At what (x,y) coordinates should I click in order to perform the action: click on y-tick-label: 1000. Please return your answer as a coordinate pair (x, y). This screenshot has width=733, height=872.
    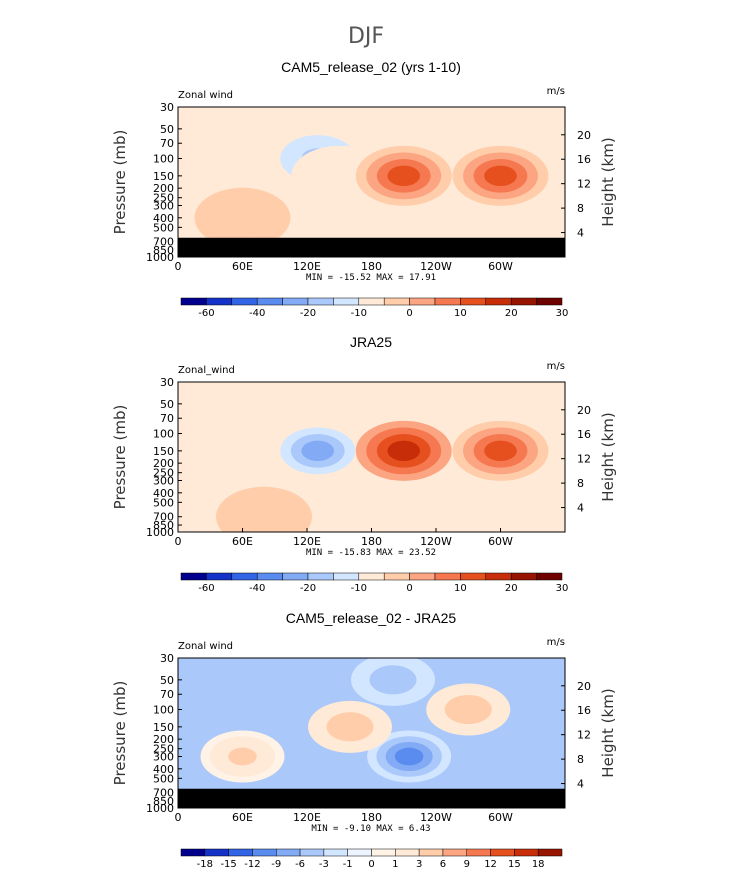
    Looking at the image, I should click on (160, 257).